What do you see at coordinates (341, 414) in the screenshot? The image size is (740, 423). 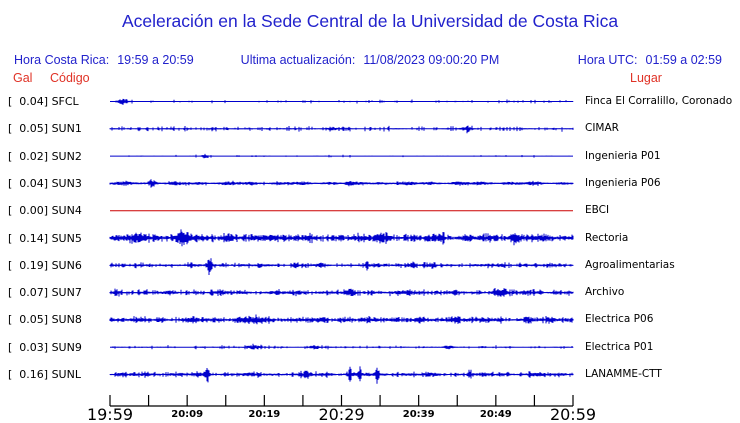 I see `x-axis-tick-label: 20:29` at bounding box center [341, 414].